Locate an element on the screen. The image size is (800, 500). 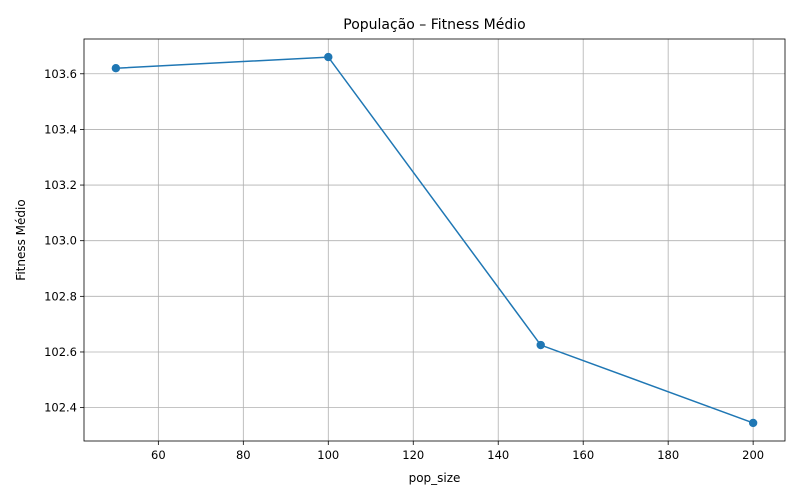
y-tick-label: 102.4 is located at coordinates (60, 408).